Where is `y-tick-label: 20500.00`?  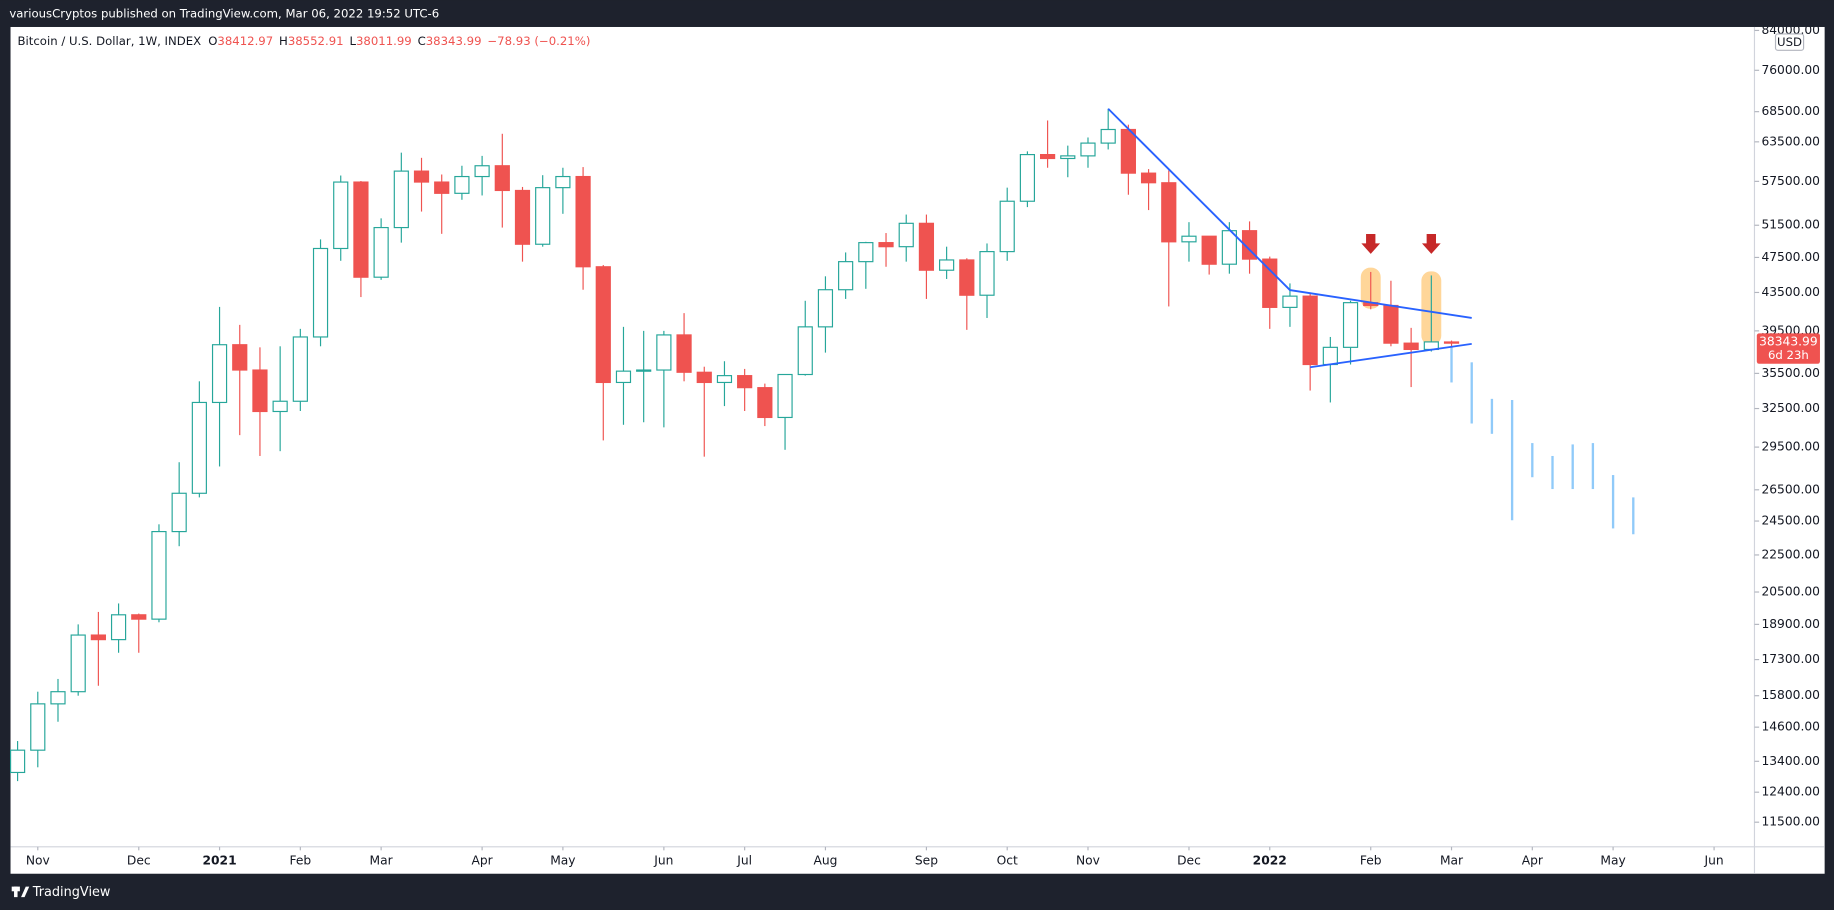 y-tick-label: 20500.00 is located at coordinates (1790, 592).